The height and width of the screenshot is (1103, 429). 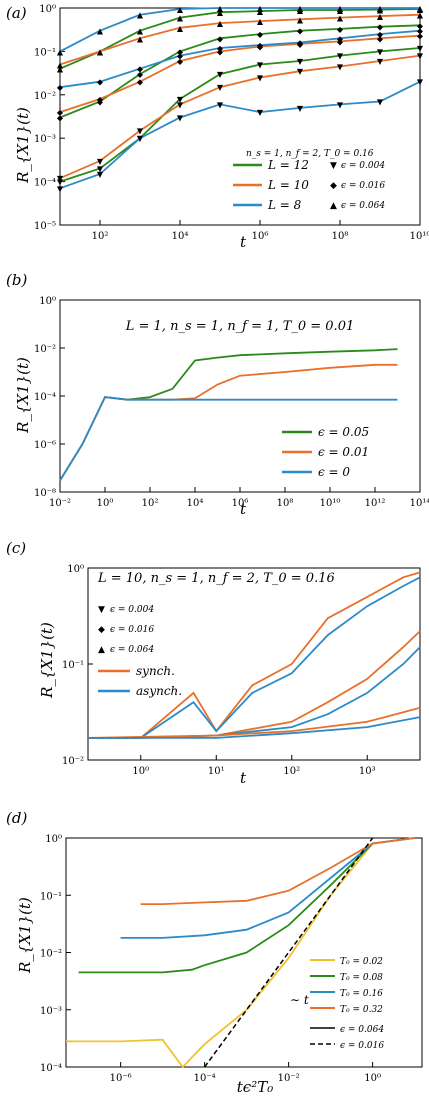 I want to click on legend-marker-eps-0004: ϵ = 0.004, so click(x=363, y=166).